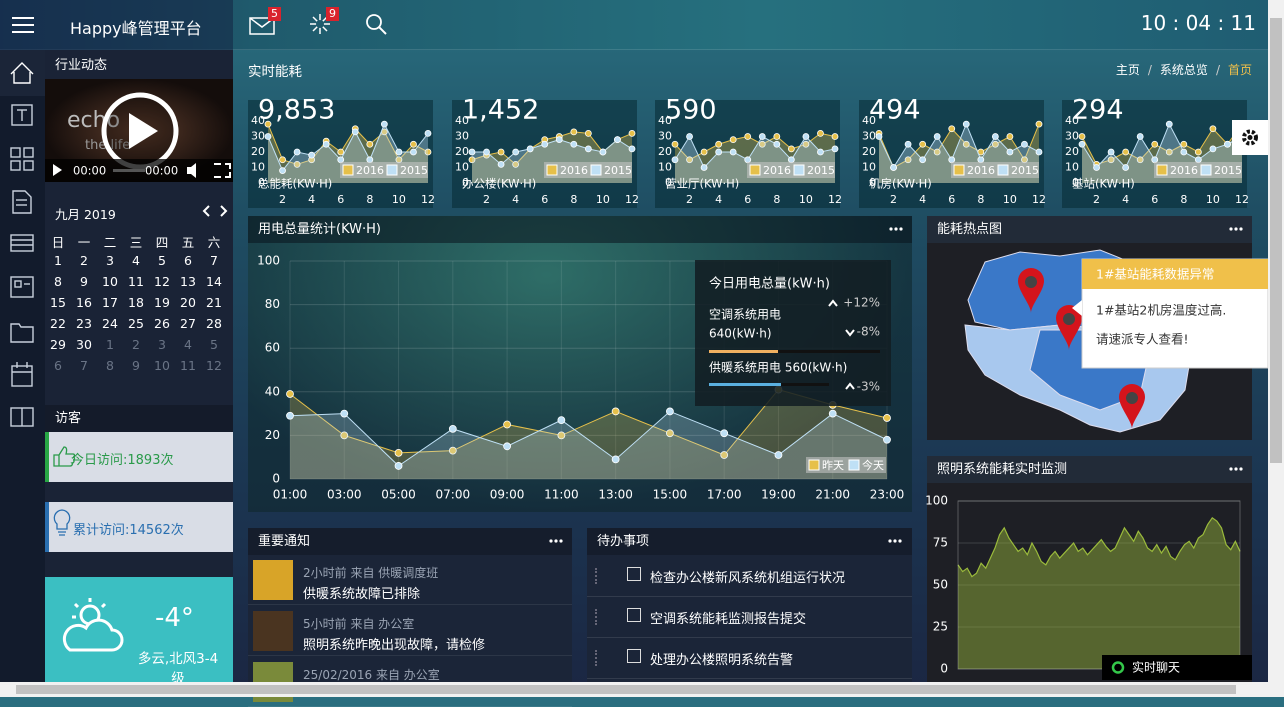 This screenshot has width=1284, height=707. Describe the element at coordinates (188, 281) in the screenshot. I see `calendar-day: 13` at that location.